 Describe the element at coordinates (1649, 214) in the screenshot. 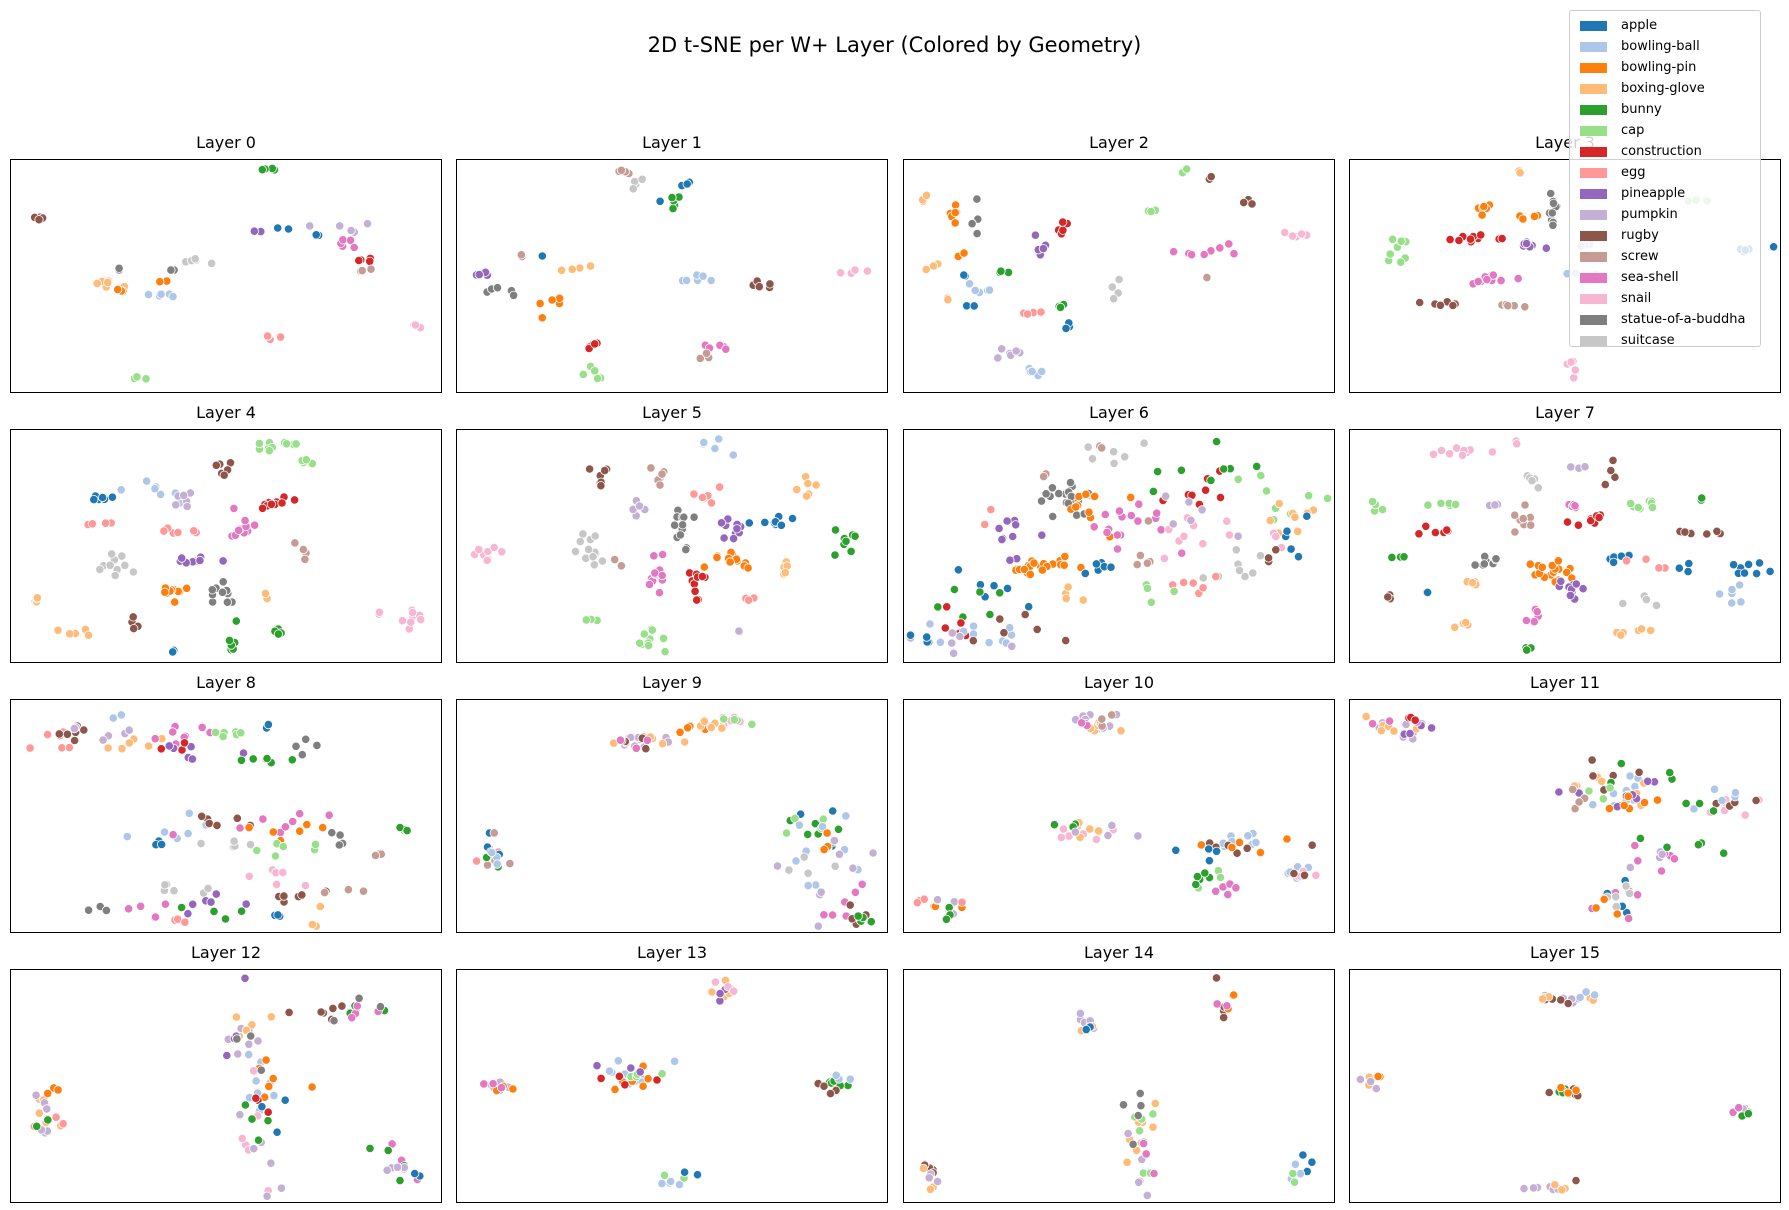

I see `legend-label: pumpkin` at that location.